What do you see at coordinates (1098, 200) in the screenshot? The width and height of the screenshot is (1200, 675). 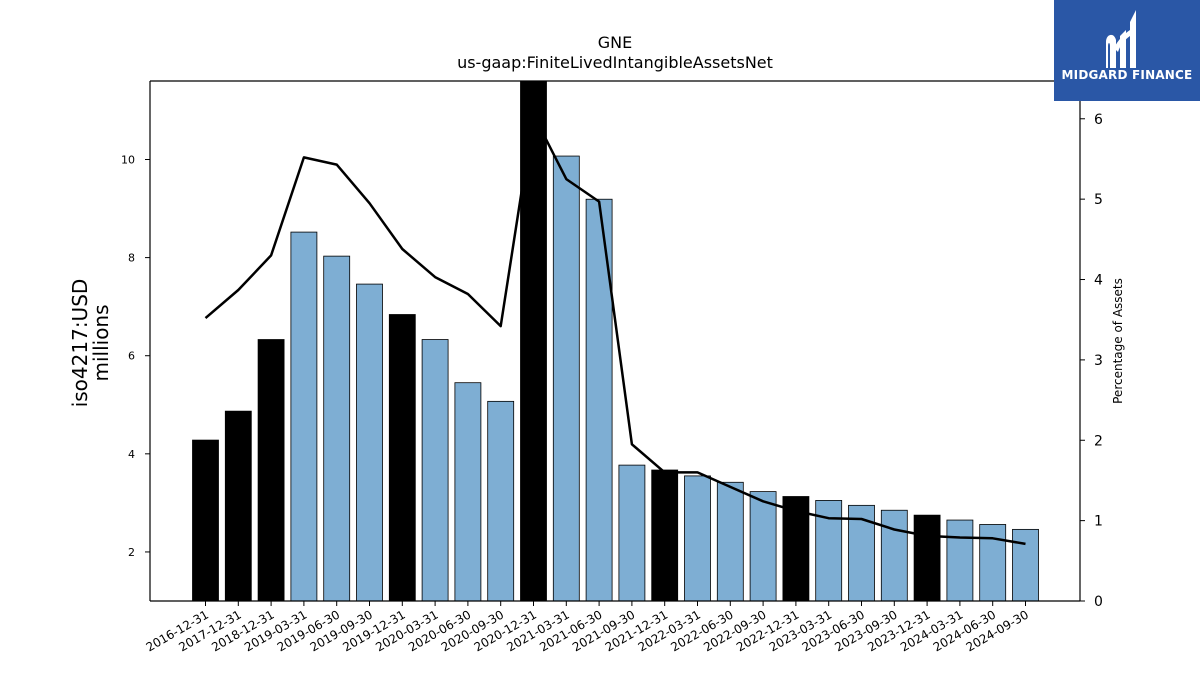 I see `y-tick-label-right: 5` at bounding box center [1098, 200].